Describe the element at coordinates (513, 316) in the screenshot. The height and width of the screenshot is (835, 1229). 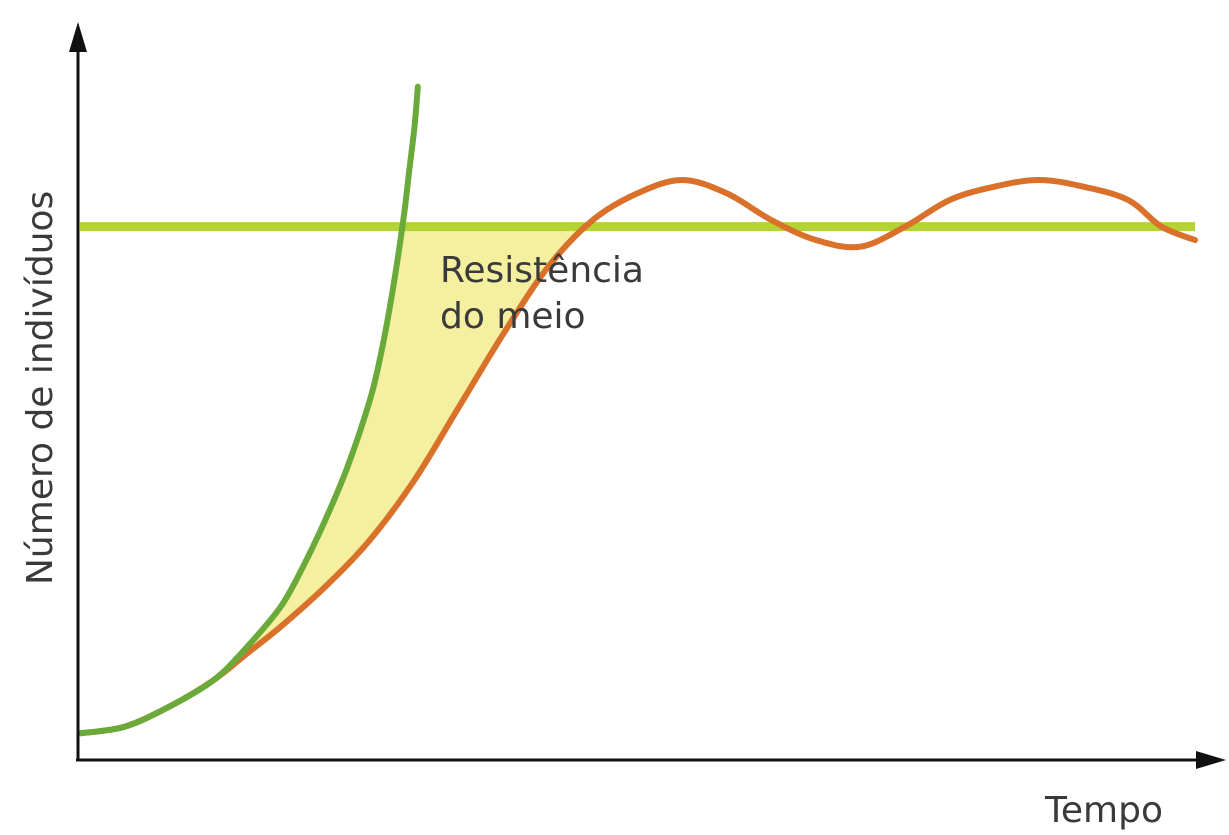
I see `resistance-label-line2: do meio` at that location.